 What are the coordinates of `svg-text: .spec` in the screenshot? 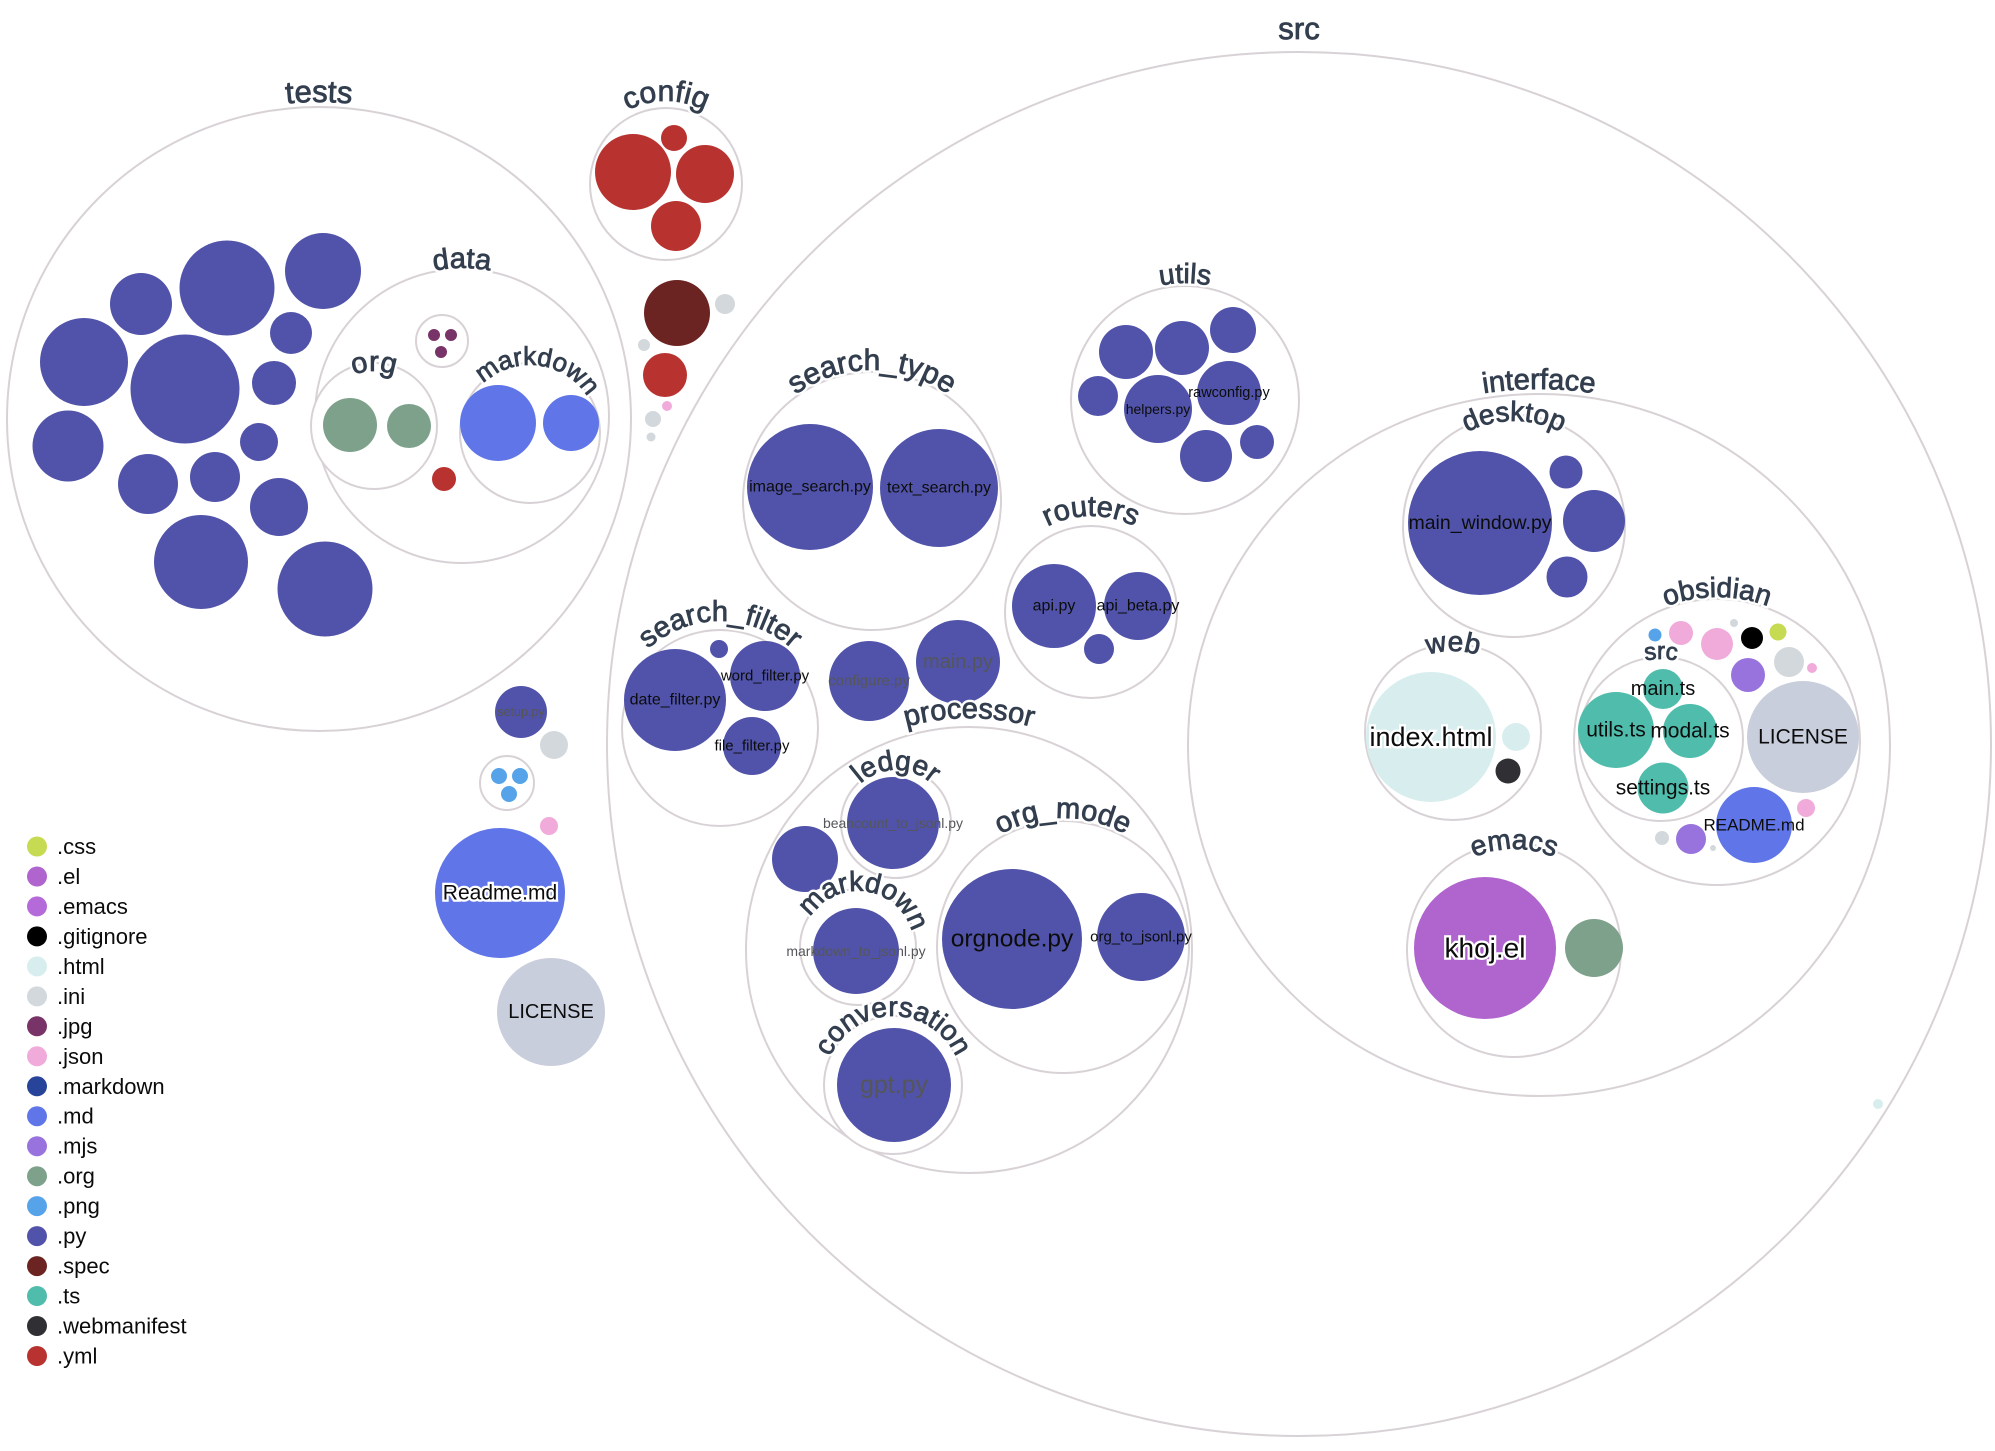 It's located at (83, 1266).